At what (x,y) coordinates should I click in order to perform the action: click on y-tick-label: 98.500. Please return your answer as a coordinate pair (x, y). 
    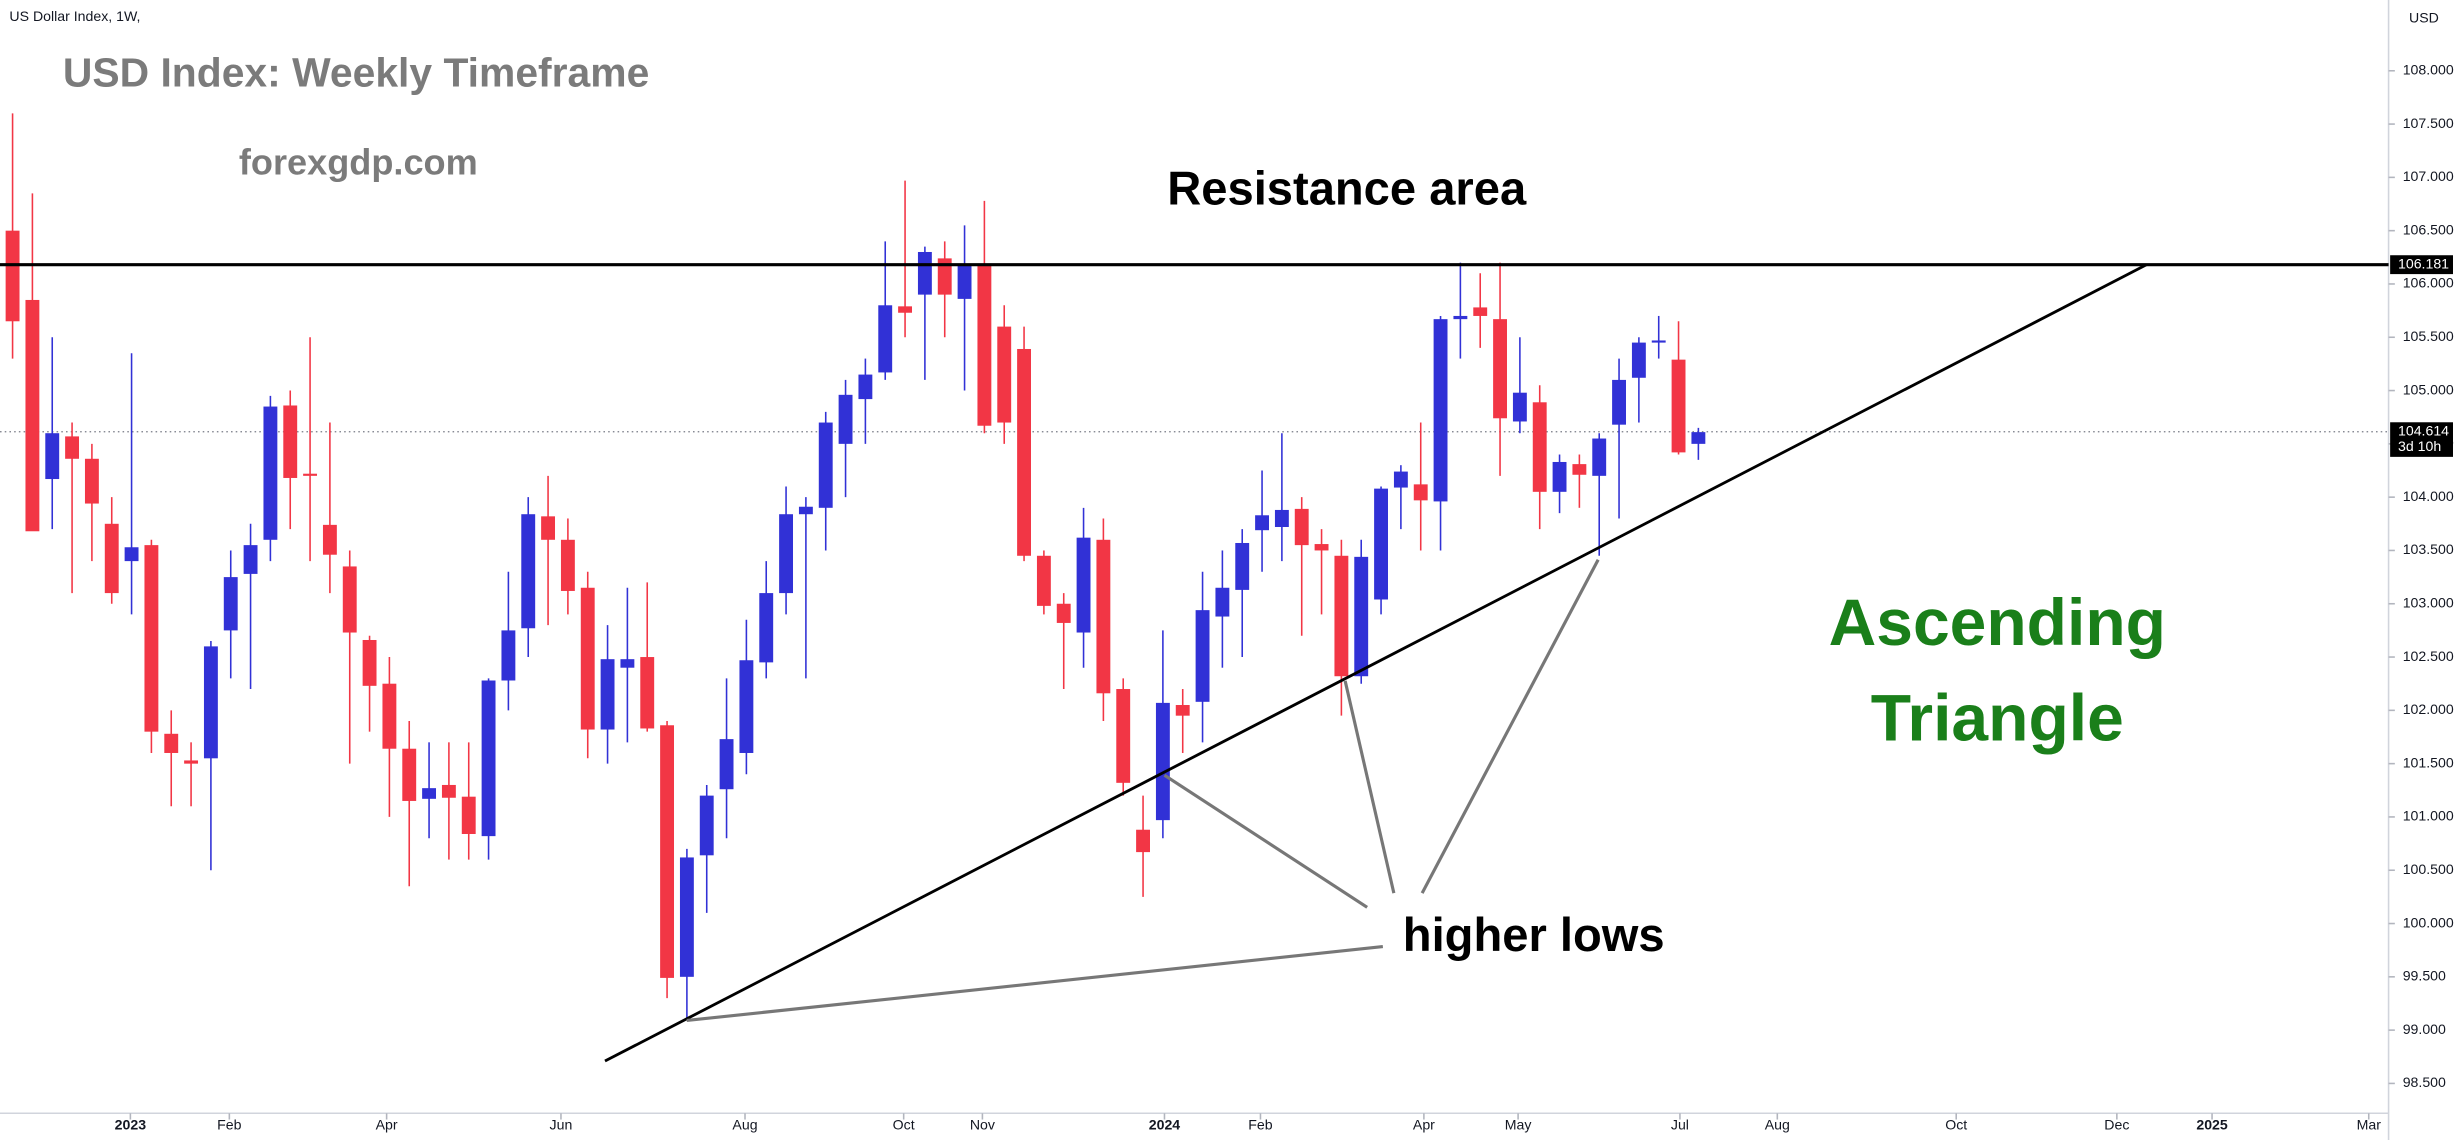
    Looking at the image, I should click on (2424, 1082).